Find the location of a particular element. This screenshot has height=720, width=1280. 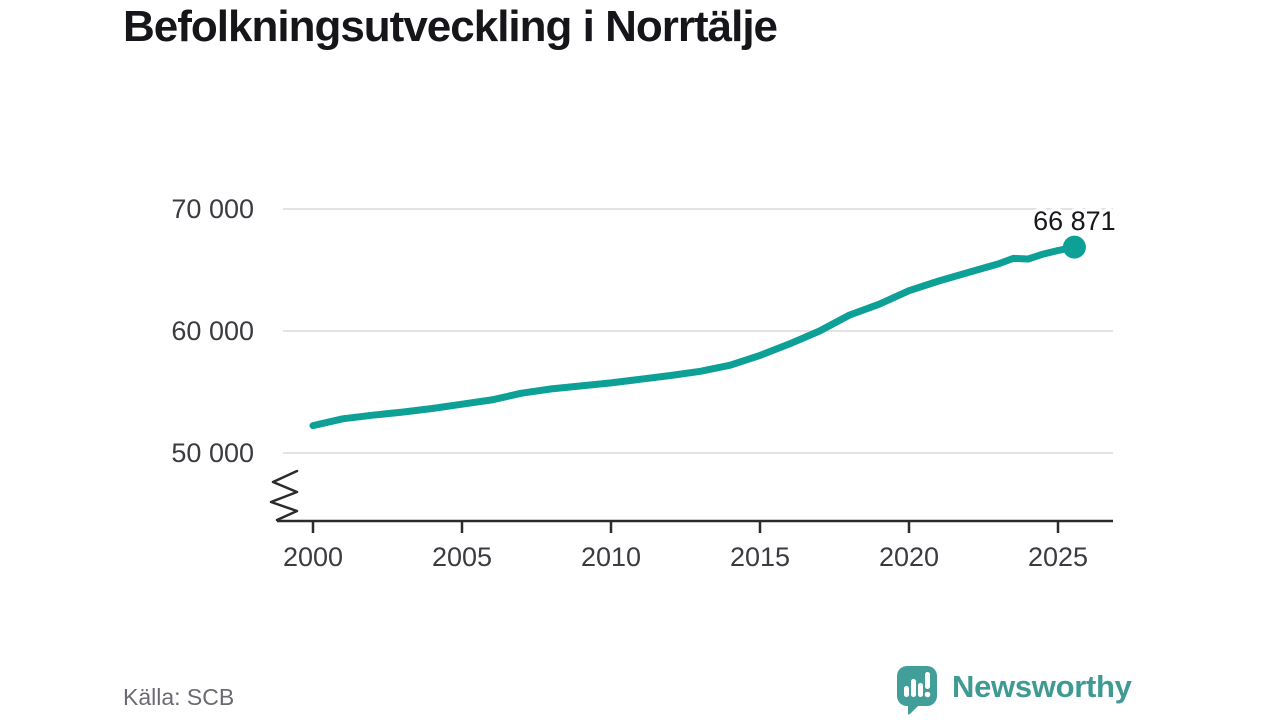

bar-chart-speech-bubble-icon is located at coordinates (917, 690).